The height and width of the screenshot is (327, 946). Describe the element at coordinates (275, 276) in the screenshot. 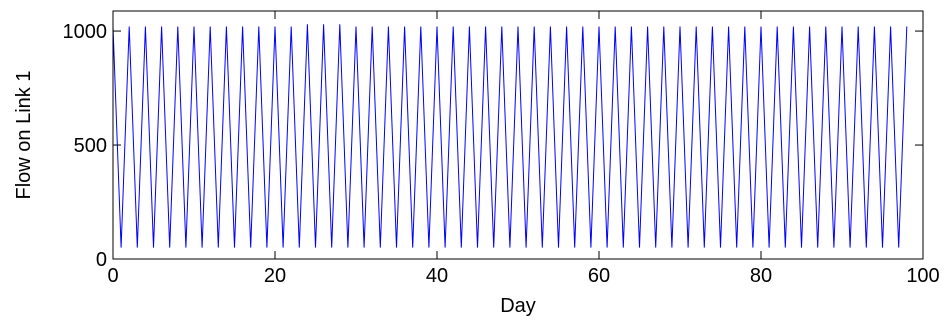

I see `x-tick-label: 20` at that location.